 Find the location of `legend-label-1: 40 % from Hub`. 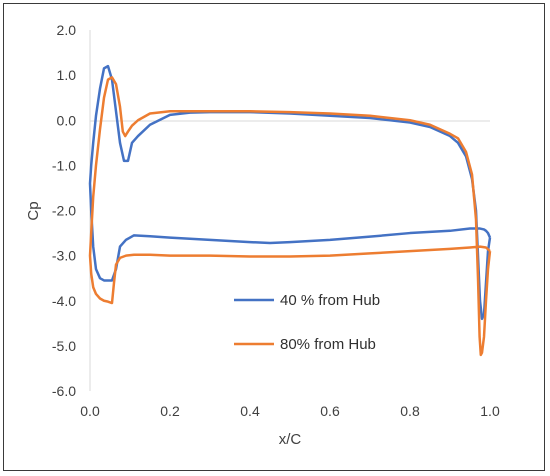

legend-label-1: 40 % from Hub is located at coordinates (330, 300).